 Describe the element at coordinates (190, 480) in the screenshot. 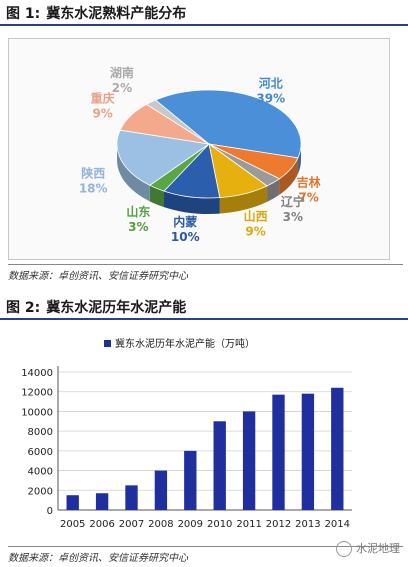

I see `bar-2009` at that location.